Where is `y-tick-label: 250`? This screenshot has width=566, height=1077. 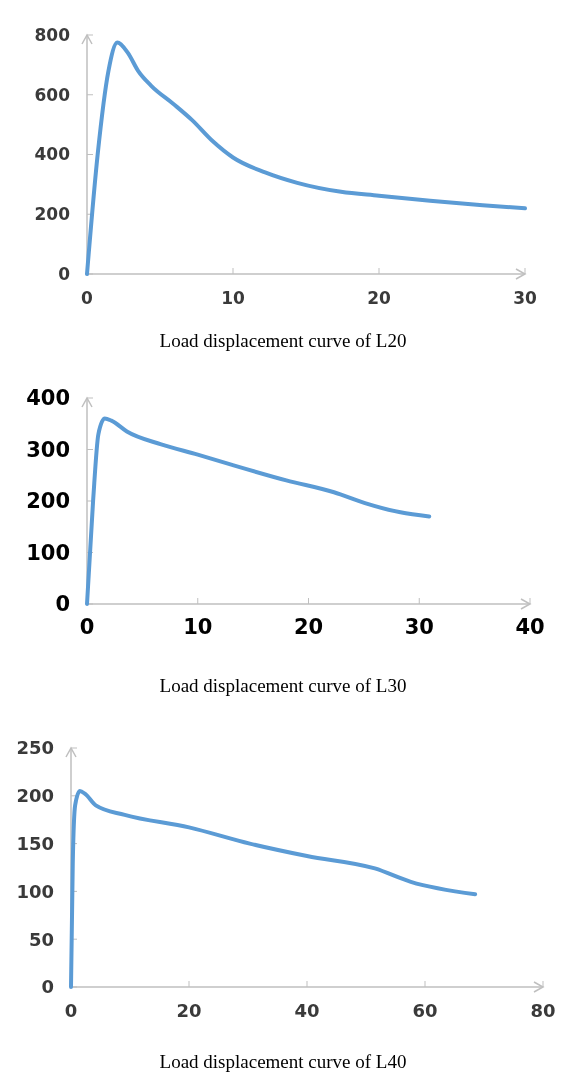
y-tick-label: 250 is located at coordinates (35, 748).